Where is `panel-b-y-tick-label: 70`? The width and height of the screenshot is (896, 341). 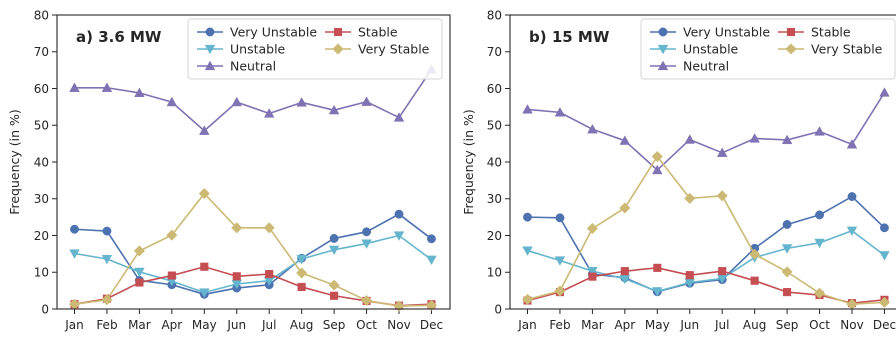
panel-b-y-tick-label: 70 is located at coordinates (494, 52).